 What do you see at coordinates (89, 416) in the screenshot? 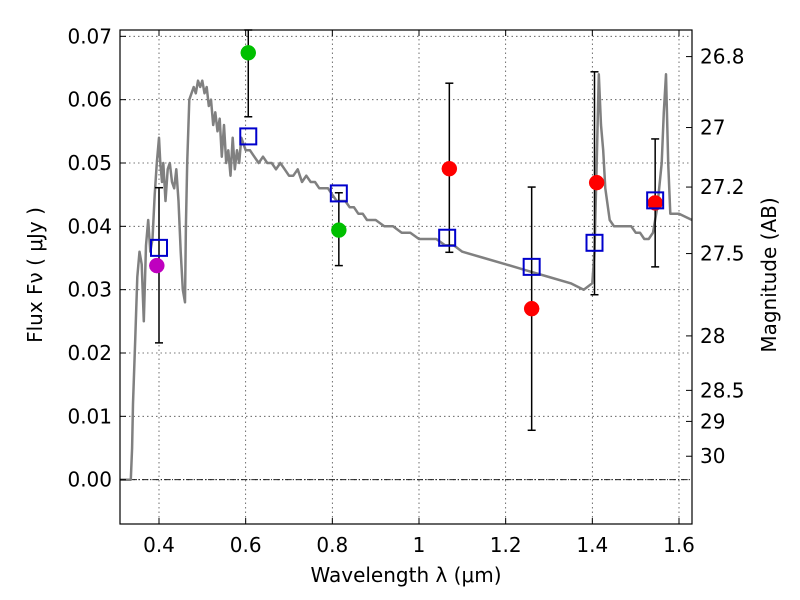
I see `y-tick-label: 0.01` at bounding box center [89, 416].